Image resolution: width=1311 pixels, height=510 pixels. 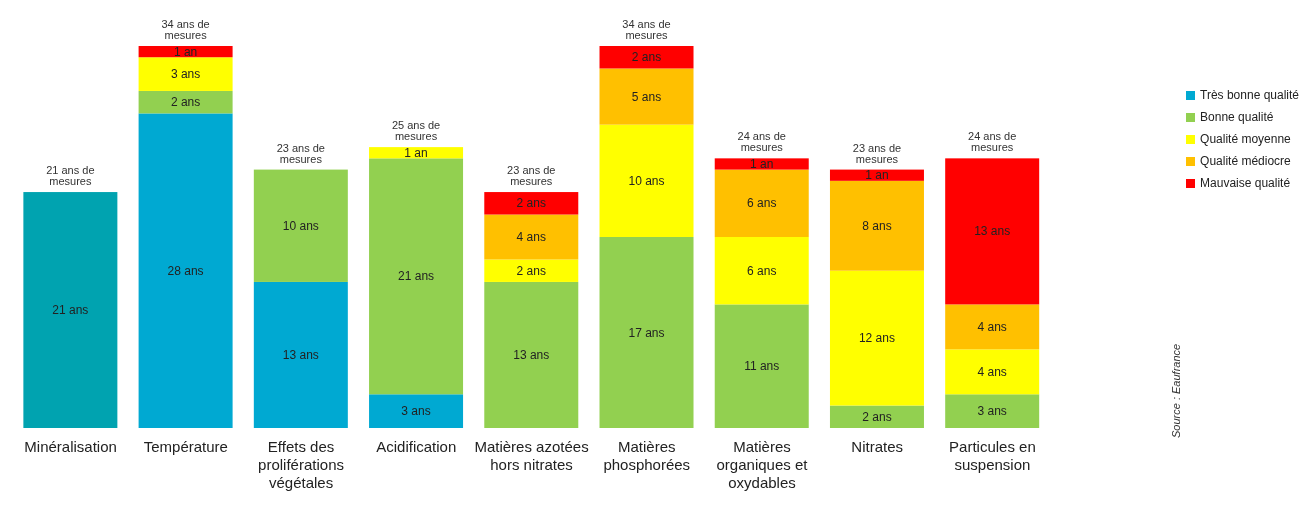 What do you see at coordinates (992, 455) in the screenshot?
I see `x-tick-label: Particules en suspension` at bounding box center [992, 455].